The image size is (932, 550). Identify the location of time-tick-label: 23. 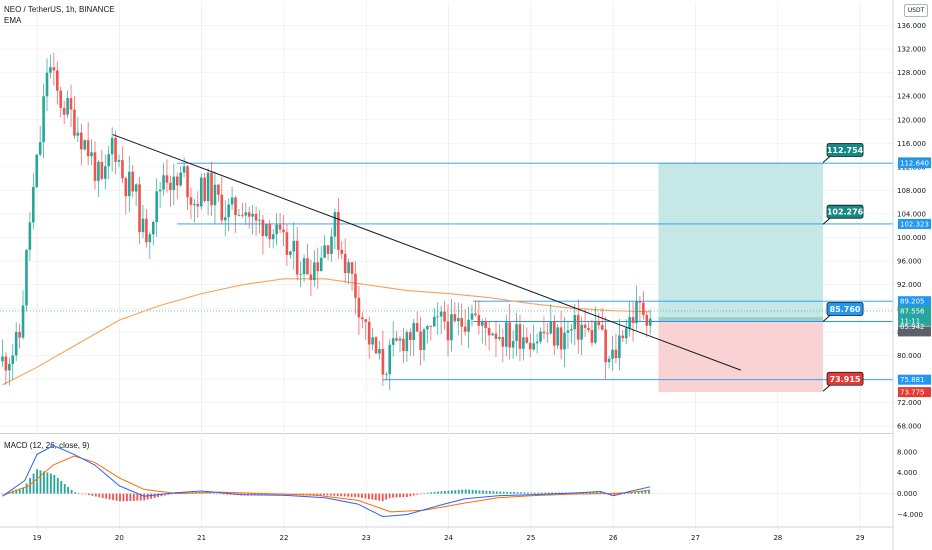
(366, 538).